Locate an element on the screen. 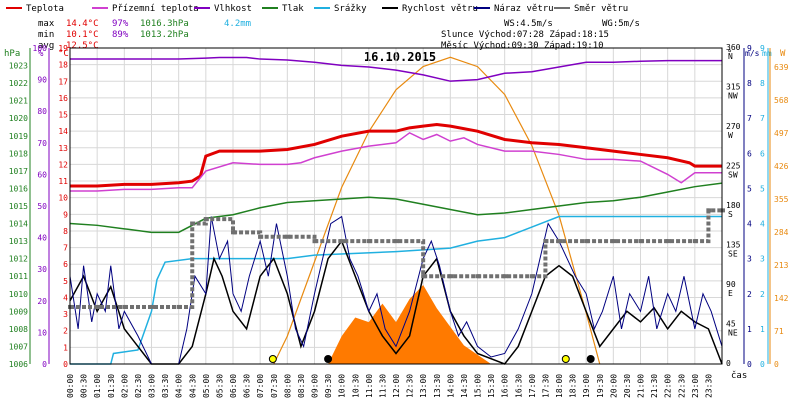  wind-speed-tick-1: 1 is located at coordinates (749, 329).